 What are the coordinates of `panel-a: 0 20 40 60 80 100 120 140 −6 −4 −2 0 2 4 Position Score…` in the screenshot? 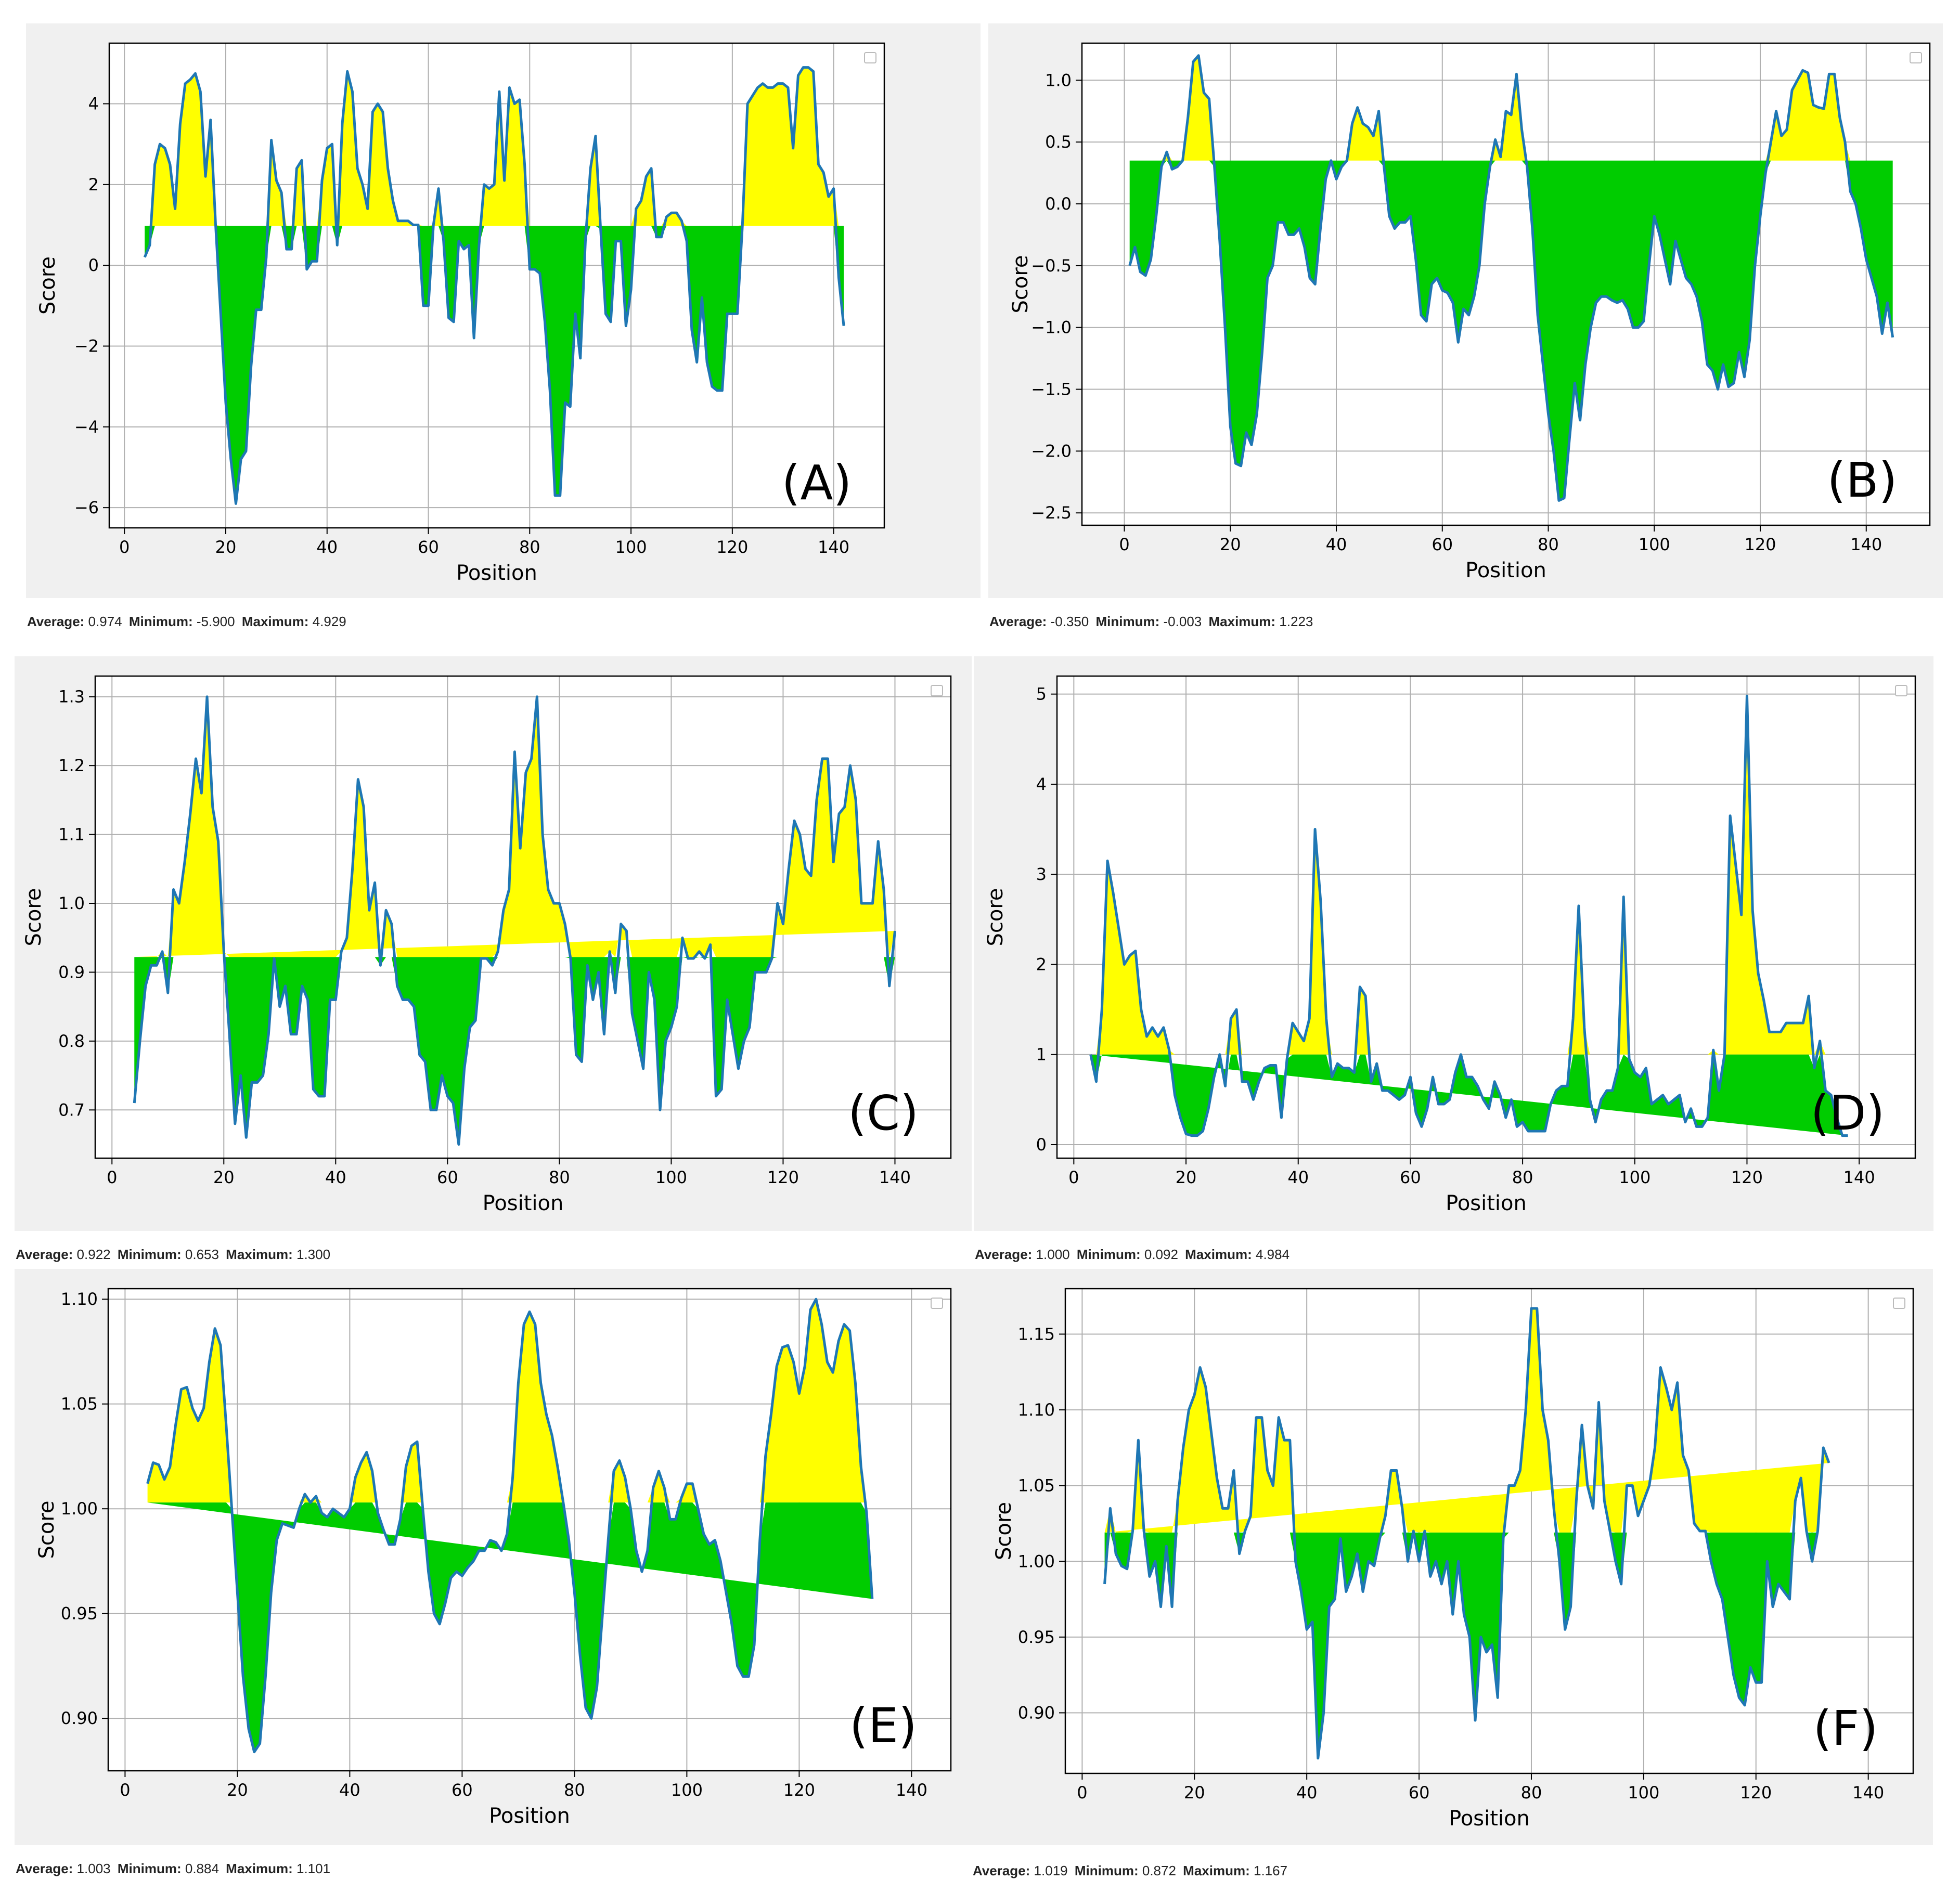 It's located at (503, 310).